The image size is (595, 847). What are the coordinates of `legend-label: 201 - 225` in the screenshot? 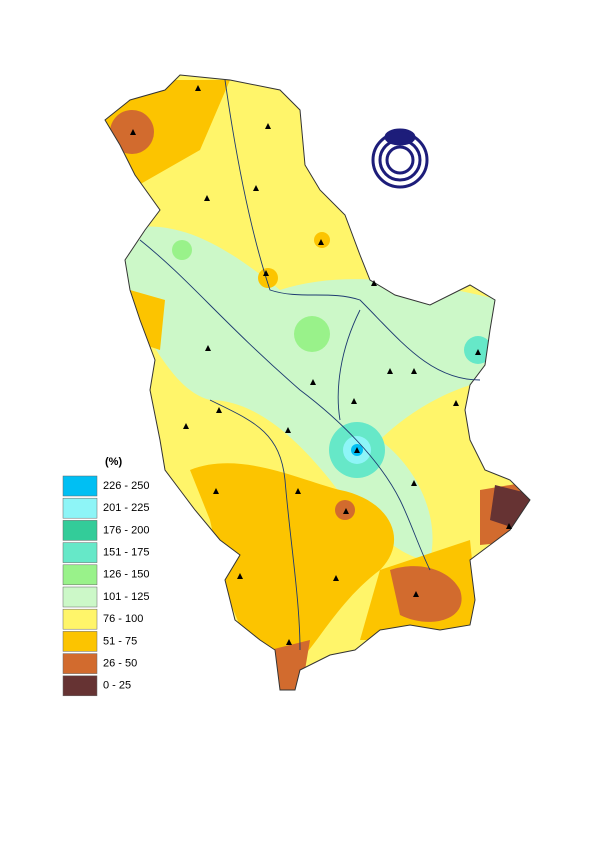 It's located at (126, 508).